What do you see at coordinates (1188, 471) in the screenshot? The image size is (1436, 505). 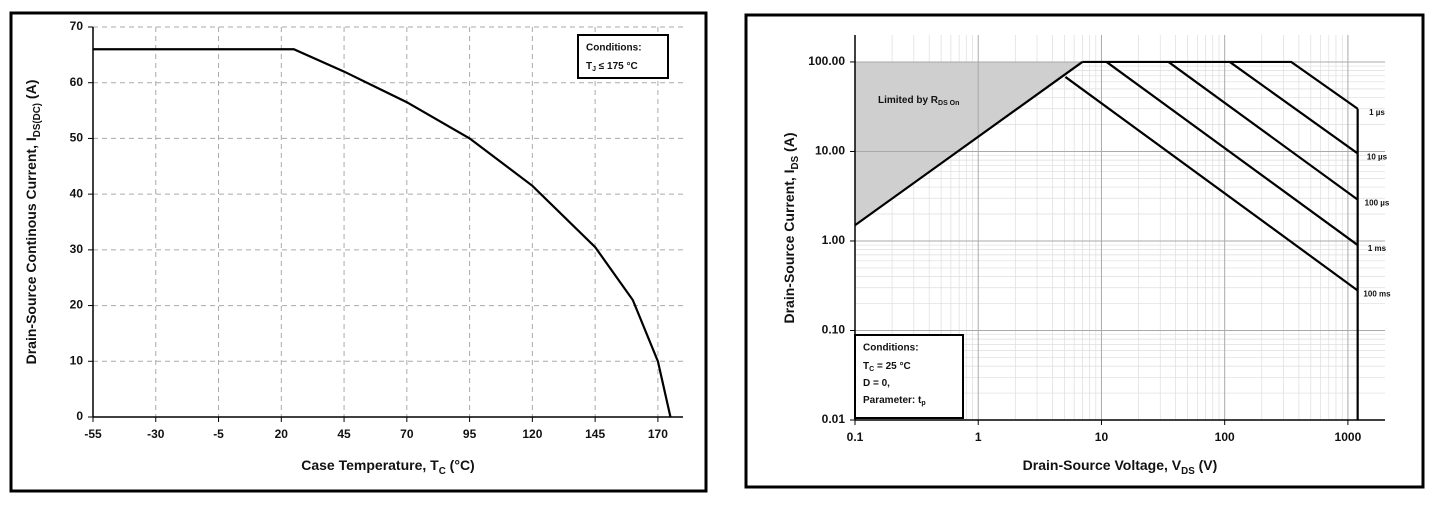 I see `x-axis-label-sub: DS` at bounding box center [1188, 471].